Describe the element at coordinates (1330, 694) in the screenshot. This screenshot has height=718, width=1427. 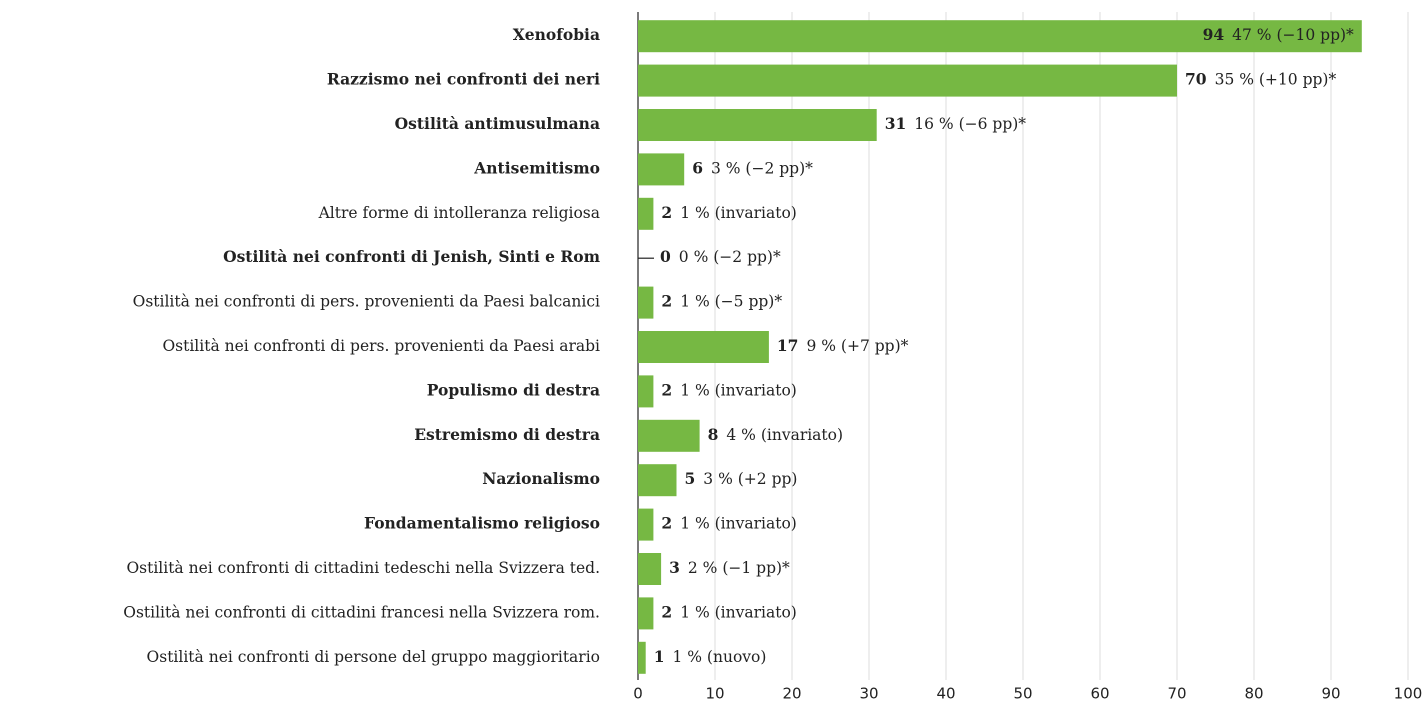
I see `x-tick-label: 90` at that location.